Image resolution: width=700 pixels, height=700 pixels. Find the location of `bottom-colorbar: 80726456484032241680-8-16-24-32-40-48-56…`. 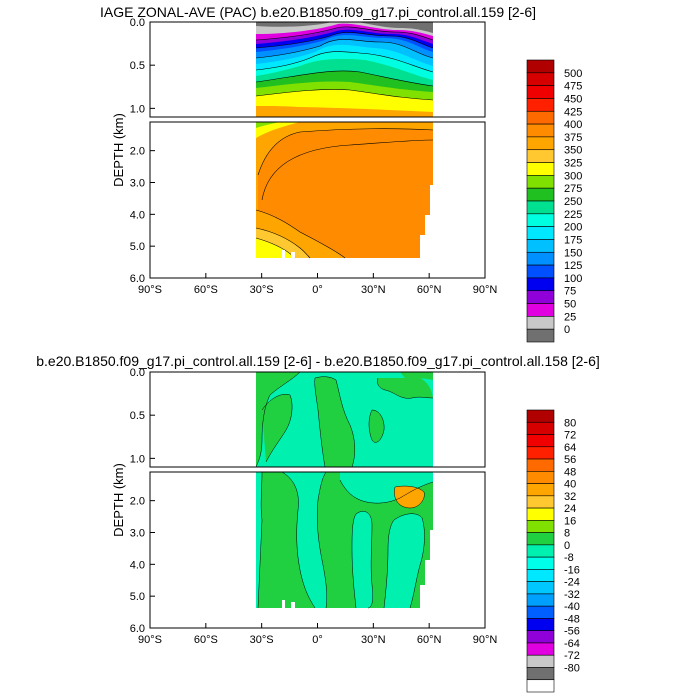

bottom-colorbar: 80726456484032241680-8-16-24-32-40-48-56… is located at coordinates (553, 551).